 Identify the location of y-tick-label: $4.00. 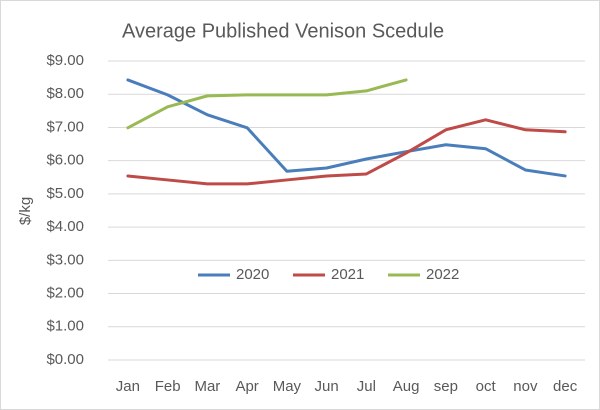
(65, 226).